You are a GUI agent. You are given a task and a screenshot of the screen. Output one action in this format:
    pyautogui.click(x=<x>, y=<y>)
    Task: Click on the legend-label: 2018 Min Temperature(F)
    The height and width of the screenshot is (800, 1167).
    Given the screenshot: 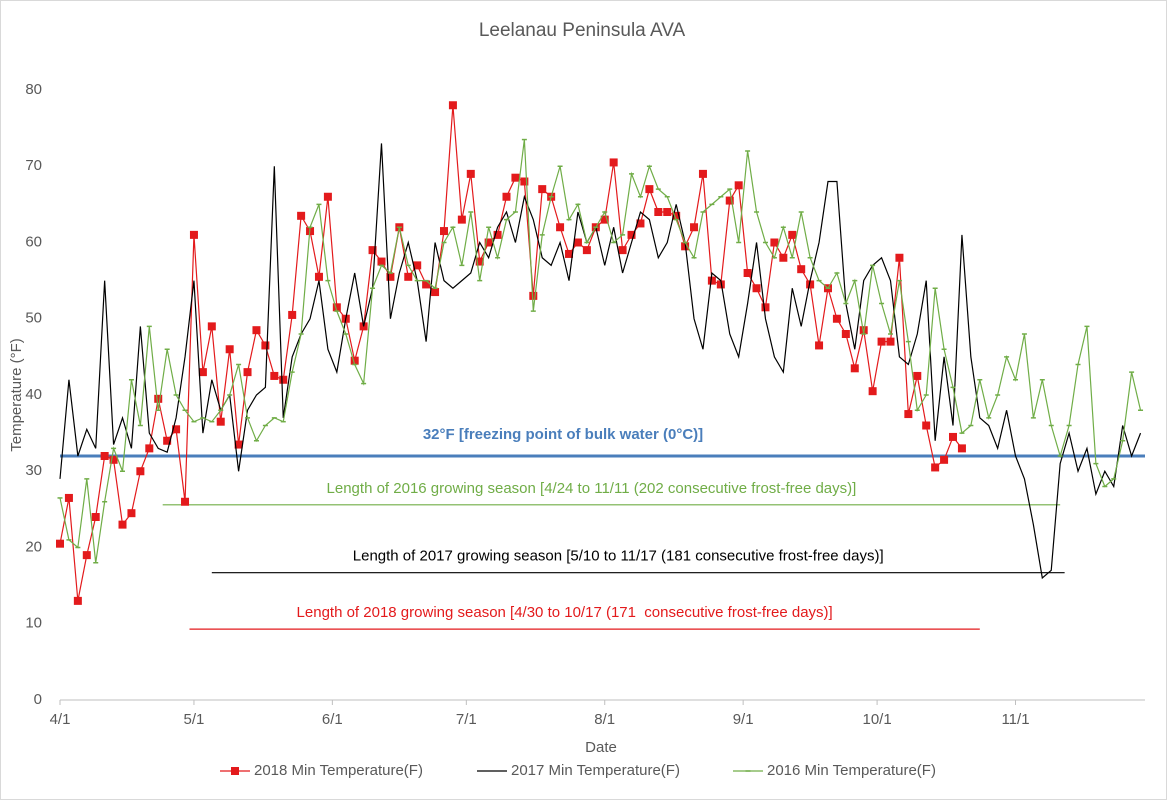 What is the action you would take?
    pyautogui.click(x=338, y=770)
    